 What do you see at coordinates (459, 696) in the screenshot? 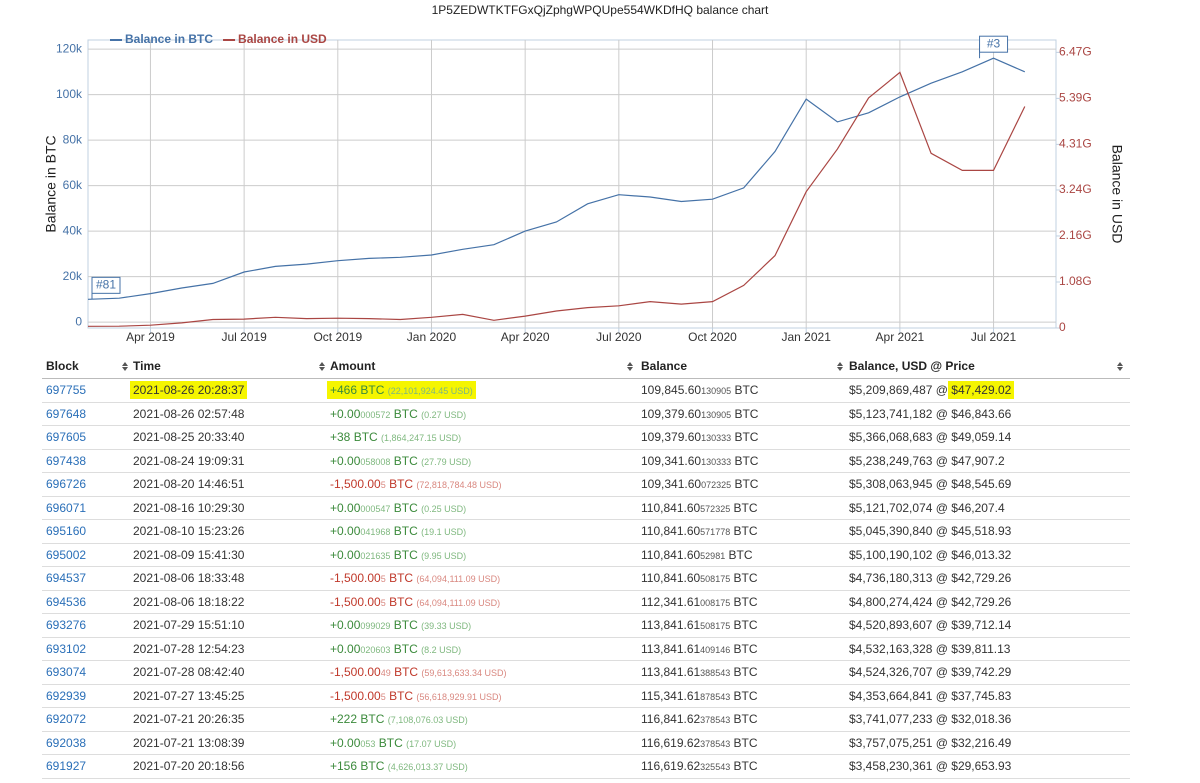
I see `amount-usd: (56,618,929.91 USD)` at bounding box center [459, 696].